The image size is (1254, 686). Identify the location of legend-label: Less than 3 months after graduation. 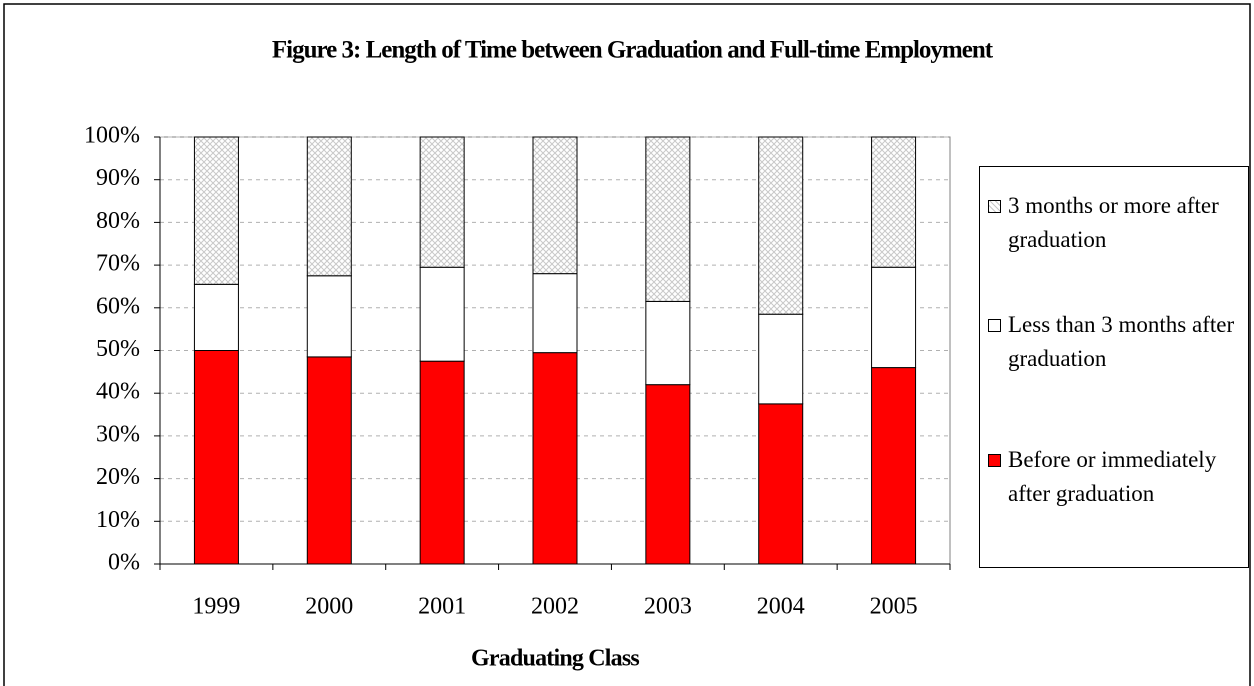
(1121, 341).